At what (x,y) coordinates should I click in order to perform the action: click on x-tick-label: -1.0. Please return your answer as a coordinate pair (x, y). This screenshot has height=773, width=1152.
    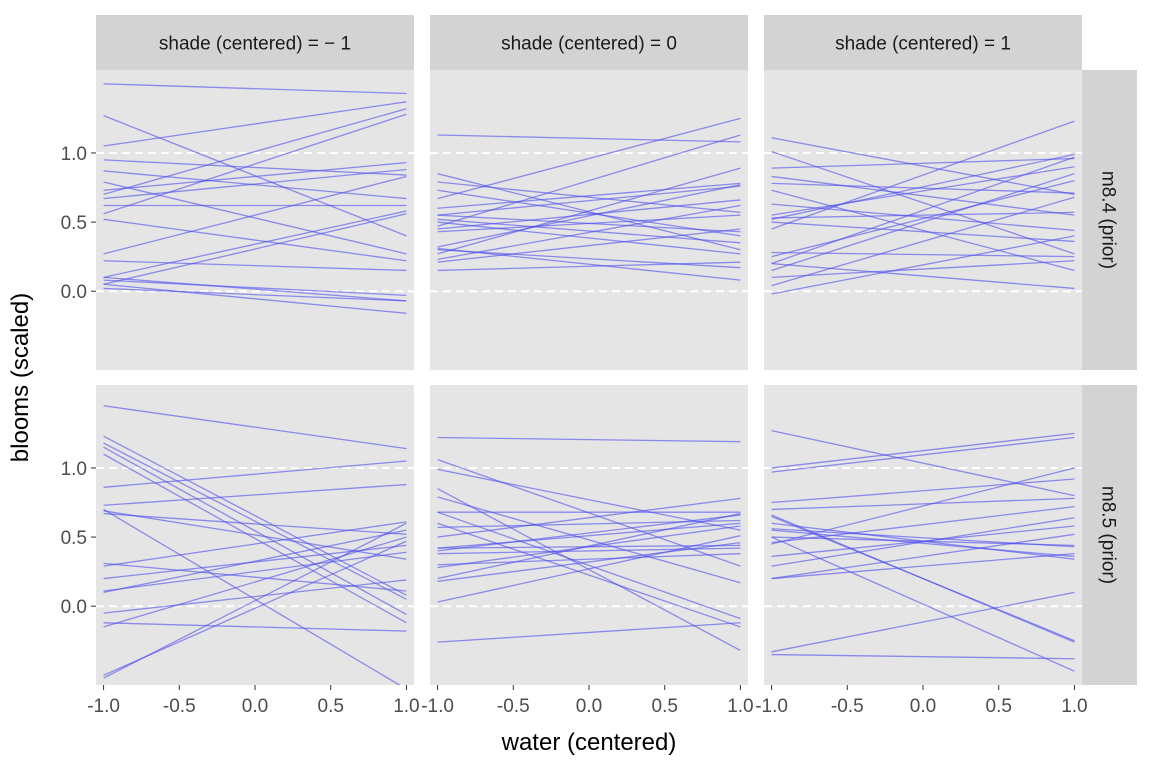
    Looking at the image, I should click on (437, 706).